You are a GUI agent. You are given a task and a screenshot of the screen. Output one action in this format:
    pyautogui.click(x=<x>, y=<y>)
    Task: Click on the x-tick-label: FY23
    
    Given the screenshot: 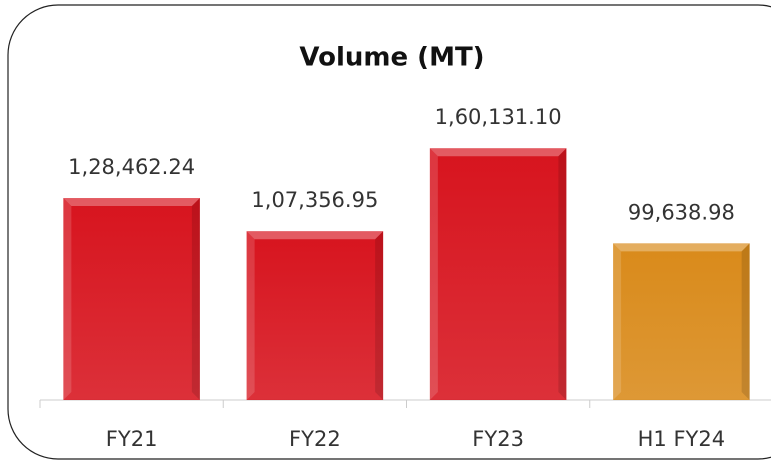 What is the action you would take?
    pyautogui.click(x=498, y=439)
    